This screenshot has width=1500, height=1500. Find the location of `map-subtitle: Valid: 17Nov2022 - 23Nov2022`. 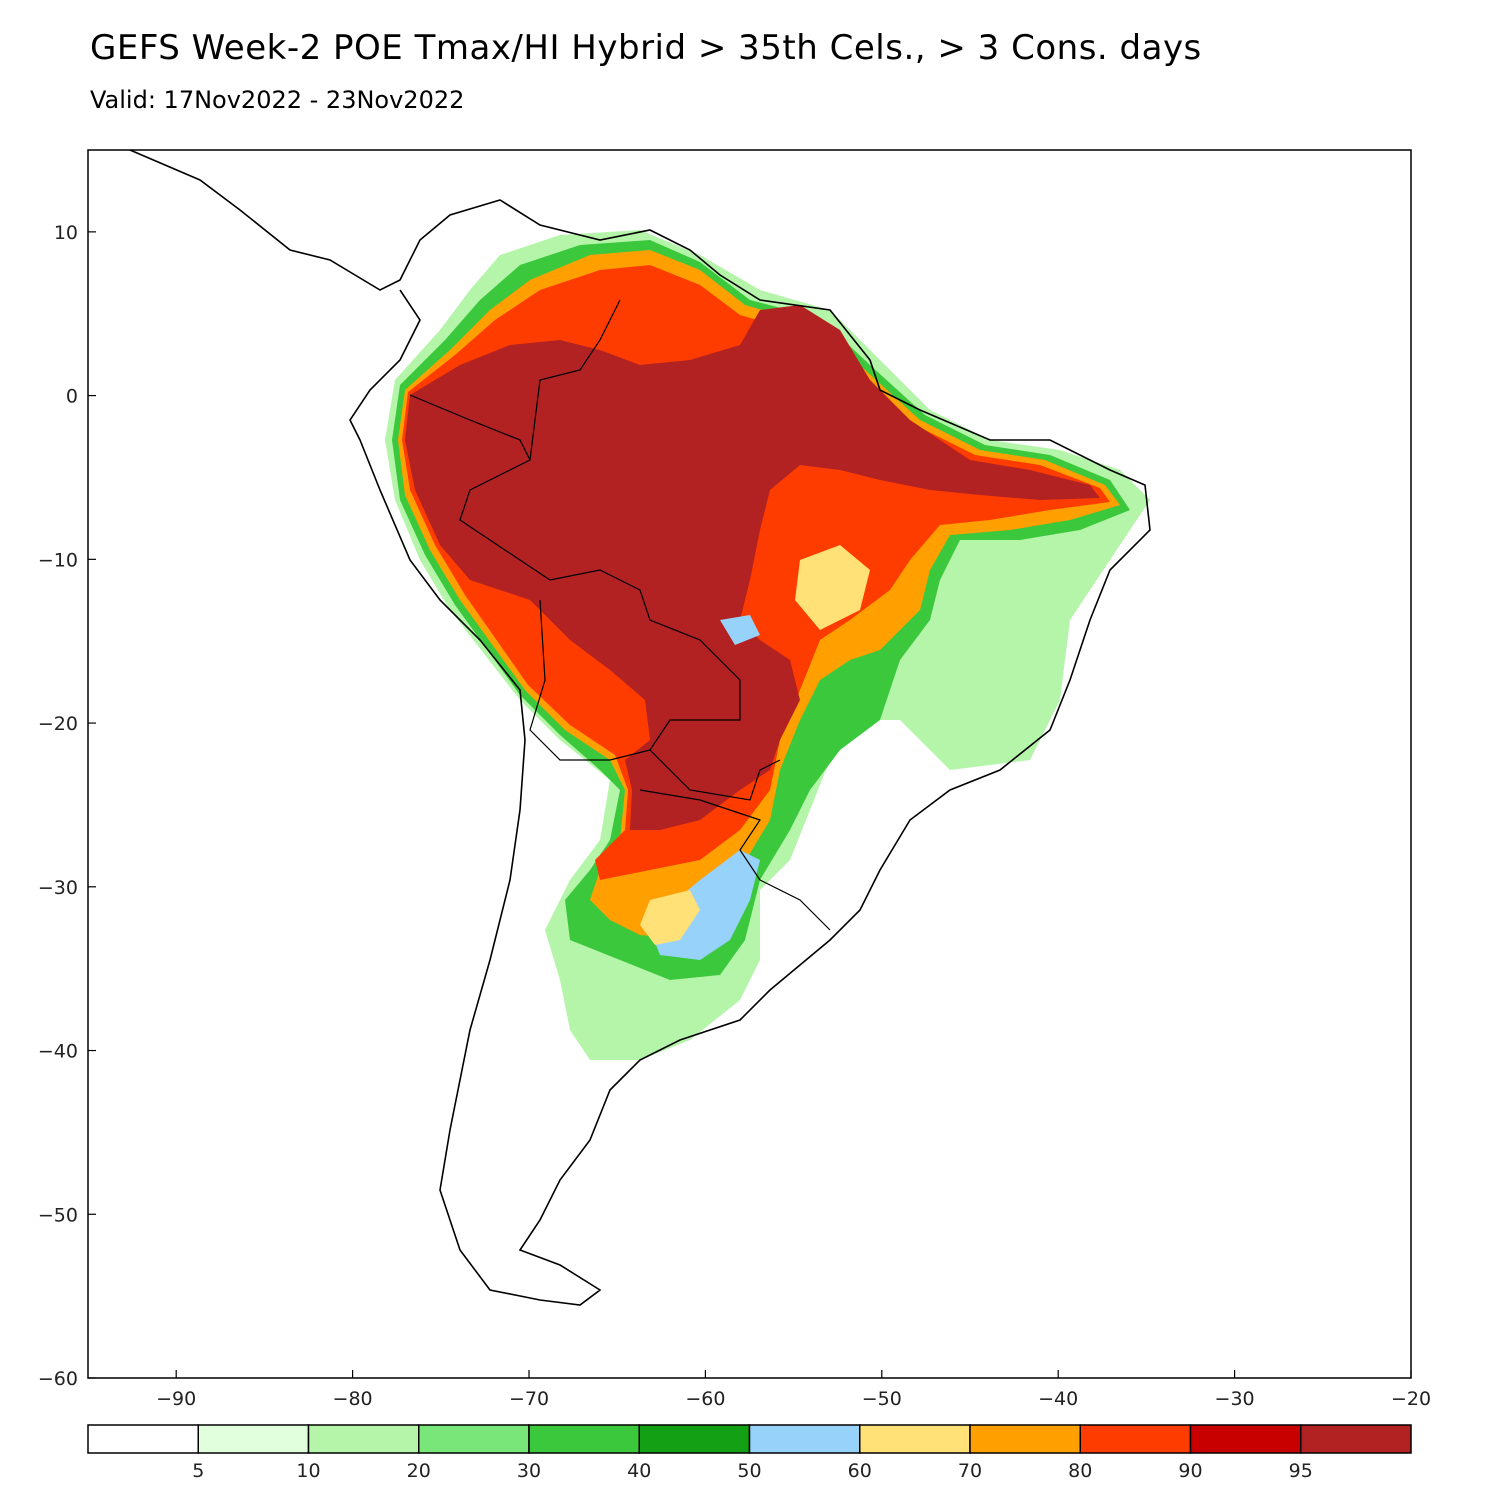

map-subtitle: Valid: 17Nov2022 - 23Nov2022 is located at coordinates (277, 100).